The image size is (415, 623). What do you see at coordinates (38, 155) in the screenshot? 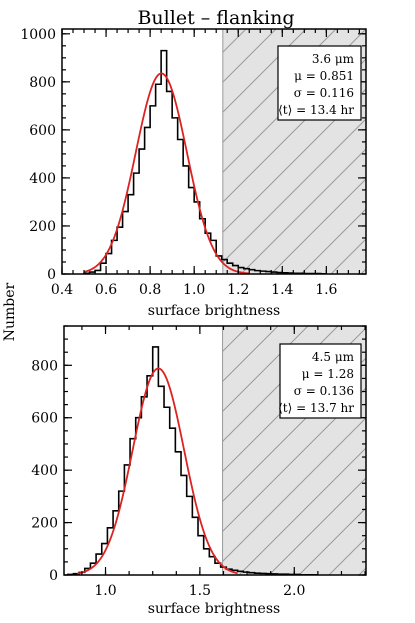
I see `y-tick-labels: 0 200 400 600 800 1000` at bounding box center [38, 155].